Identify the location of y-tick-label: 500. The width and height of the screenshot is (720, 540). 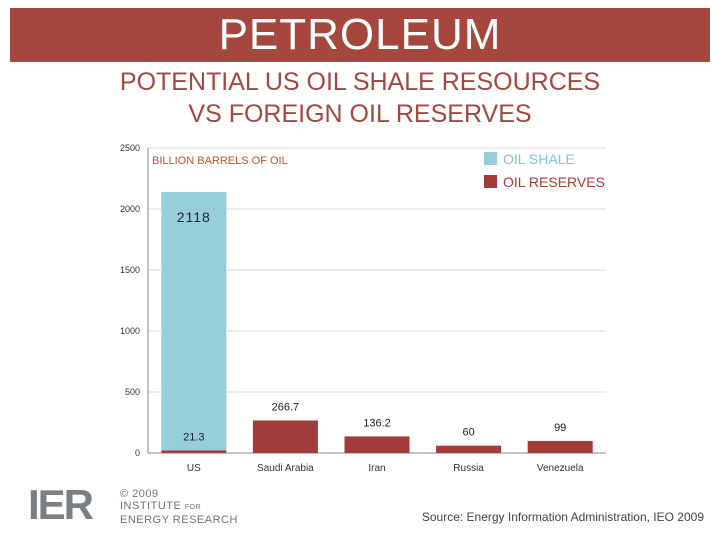
(132, 392).